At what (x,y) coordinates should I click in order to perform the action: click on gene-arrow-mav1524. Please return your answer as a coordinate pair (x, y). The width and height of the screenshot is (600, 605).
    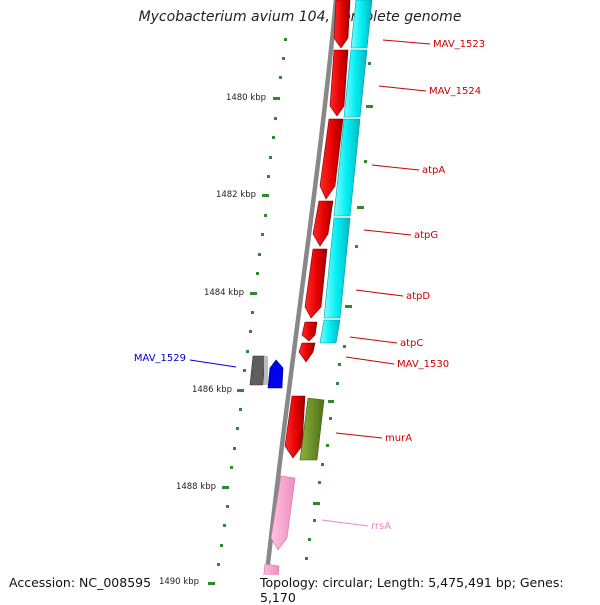
    Looking at the image, I should click on (339, 83).